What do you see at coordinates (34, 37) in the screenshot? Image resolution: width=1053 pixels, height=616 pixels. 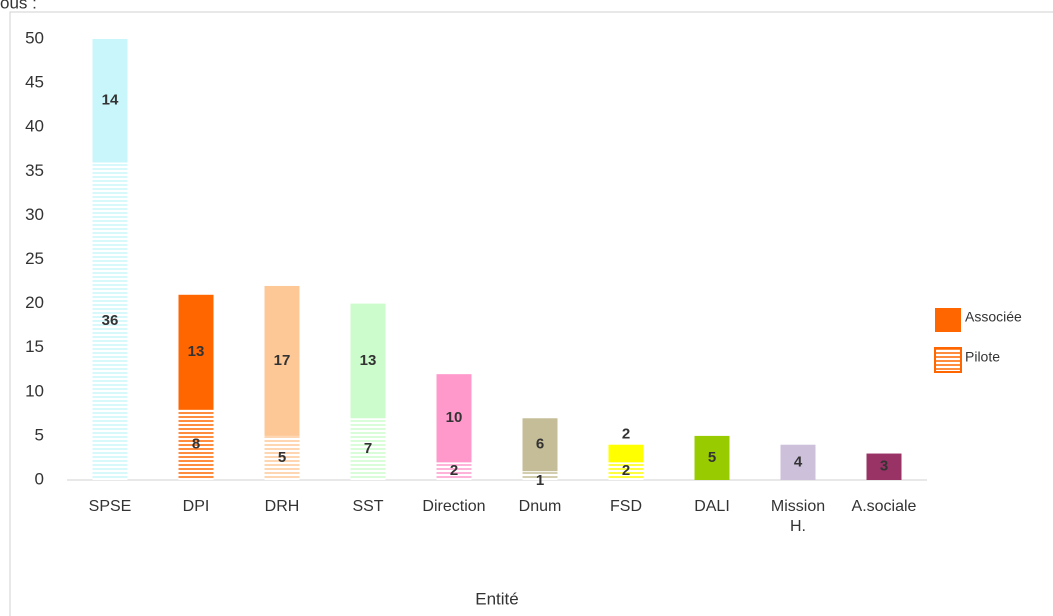 I see `y-tick-label: 50` at bounding box center [34, 37].